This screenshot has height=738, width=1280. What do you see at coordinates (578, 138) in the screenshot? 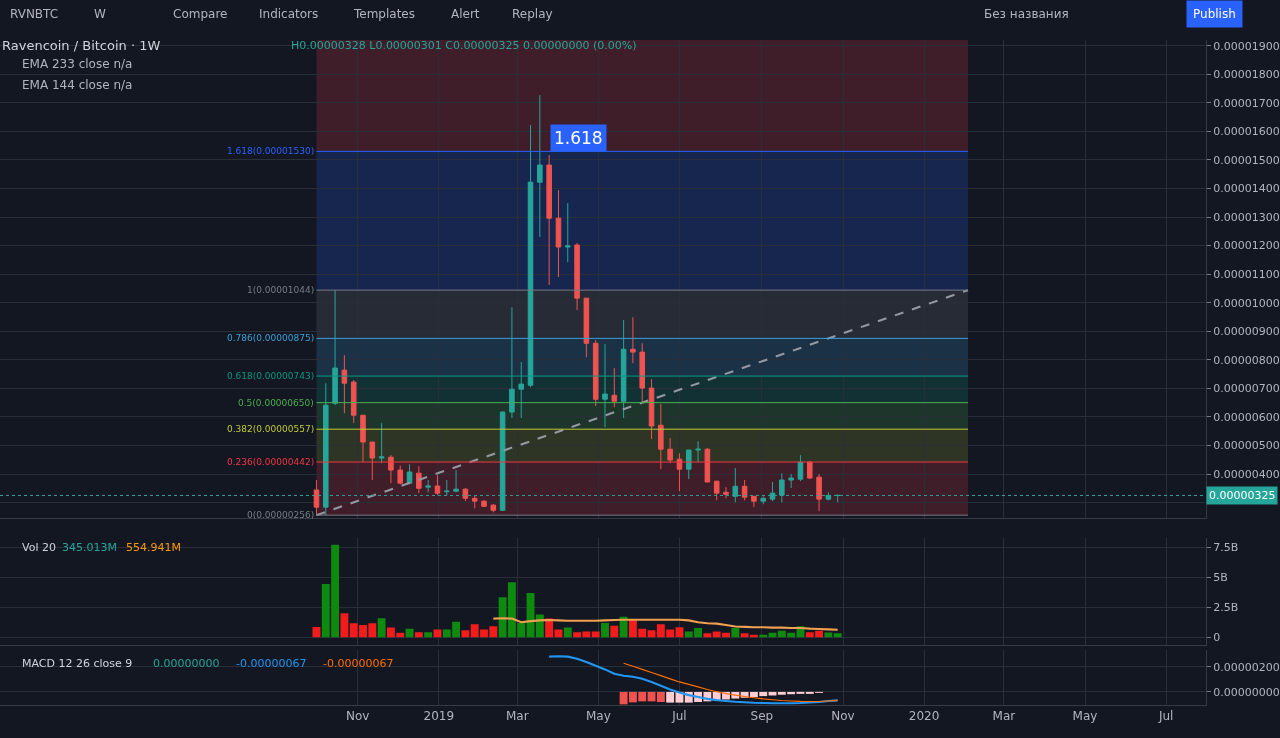
I see `annotation: 1.618` at bounding box center [578, 138].